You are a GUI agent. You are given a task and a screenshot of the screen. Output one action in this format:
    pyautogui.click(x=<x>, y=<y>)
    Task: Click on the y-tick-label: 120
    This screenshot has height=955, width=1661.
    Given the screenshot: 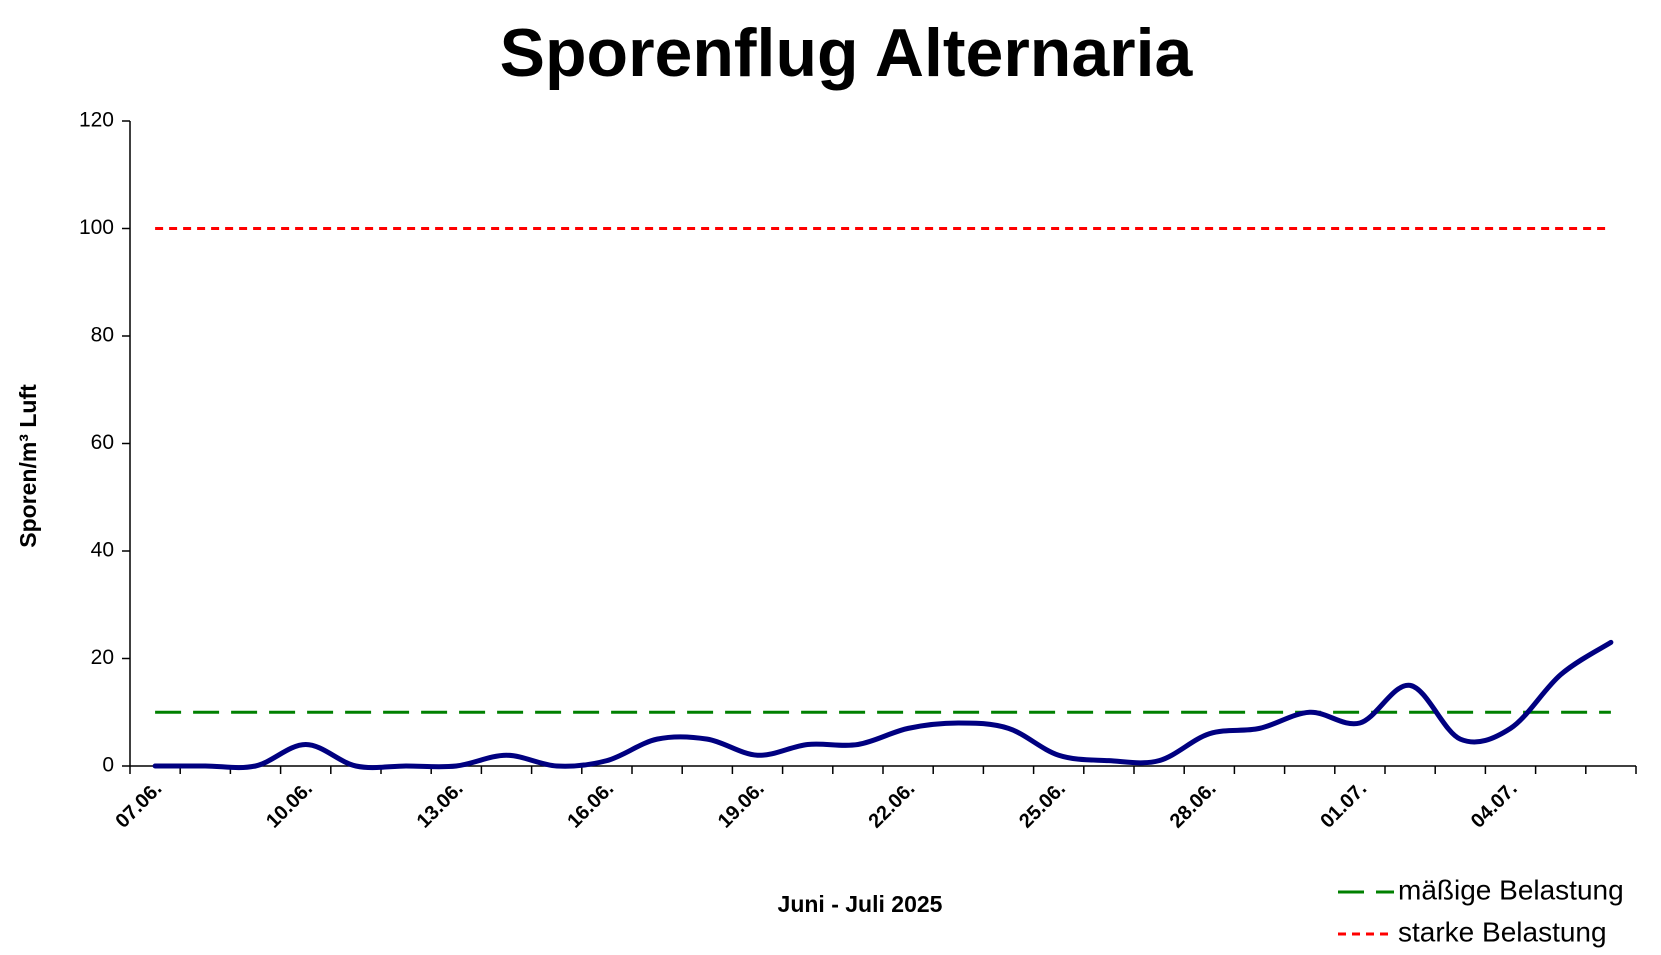 What is the action you would take?
    pyautogui.click(x=96, y=120)
    